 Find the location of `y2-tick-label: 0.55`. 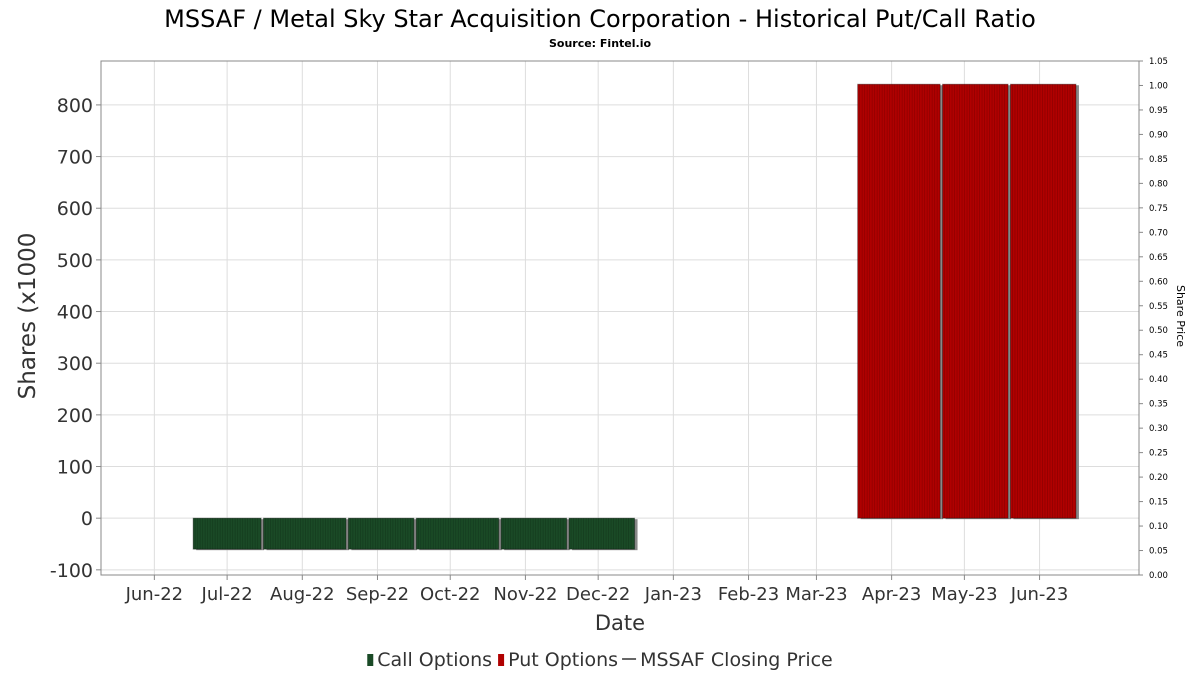

y2-tick-label: 0.55 is located at coordinates (1158, 307).